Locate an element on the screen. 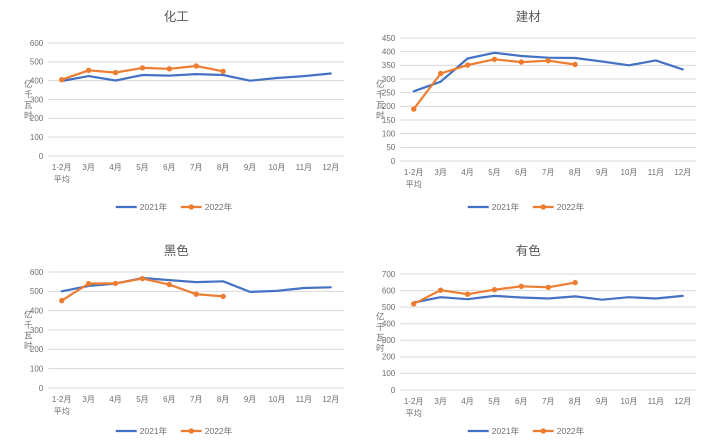 The height and width of the screenshot is (444, 703). y-tick-label: 50 is located at coordinates (390, 147).